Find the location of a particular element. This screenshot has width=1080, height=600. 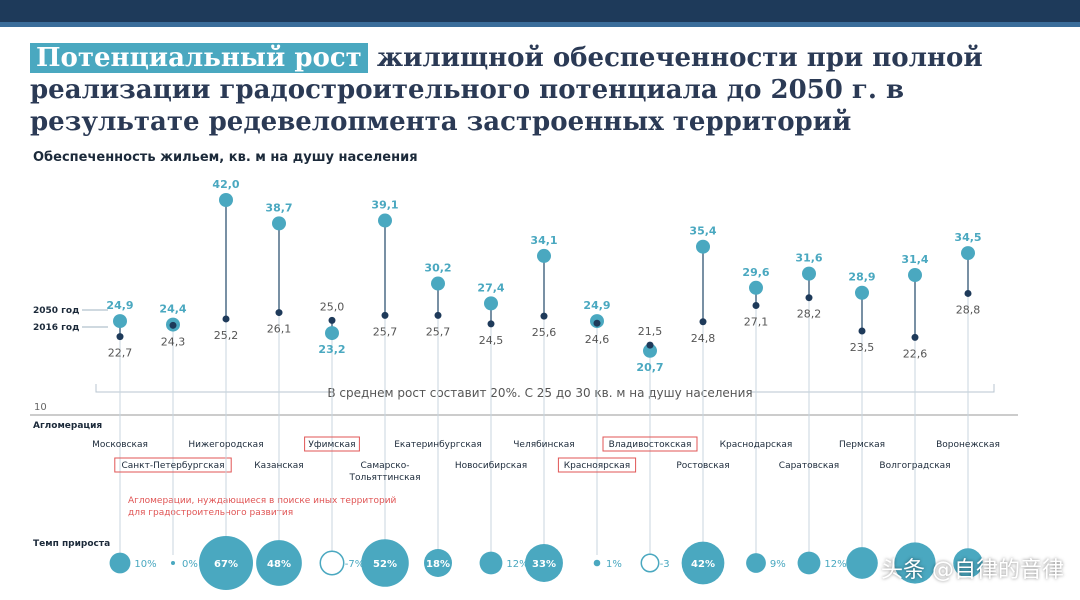

growth-bubble-negative is located at coordinates (650, 563).